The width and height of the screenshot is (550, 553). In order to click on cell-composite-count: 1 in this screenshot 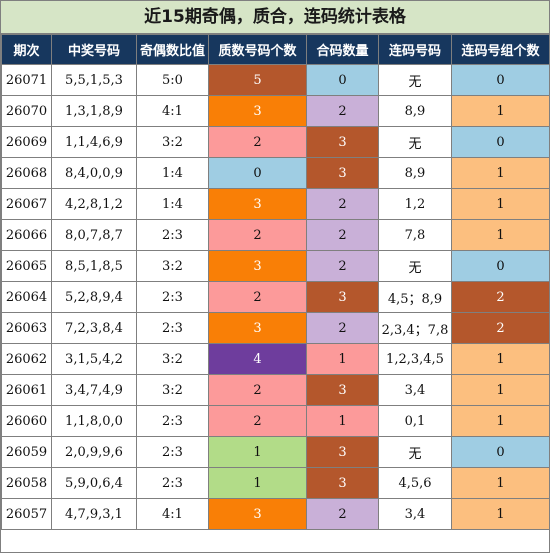, I will do `click(342, 359)`.